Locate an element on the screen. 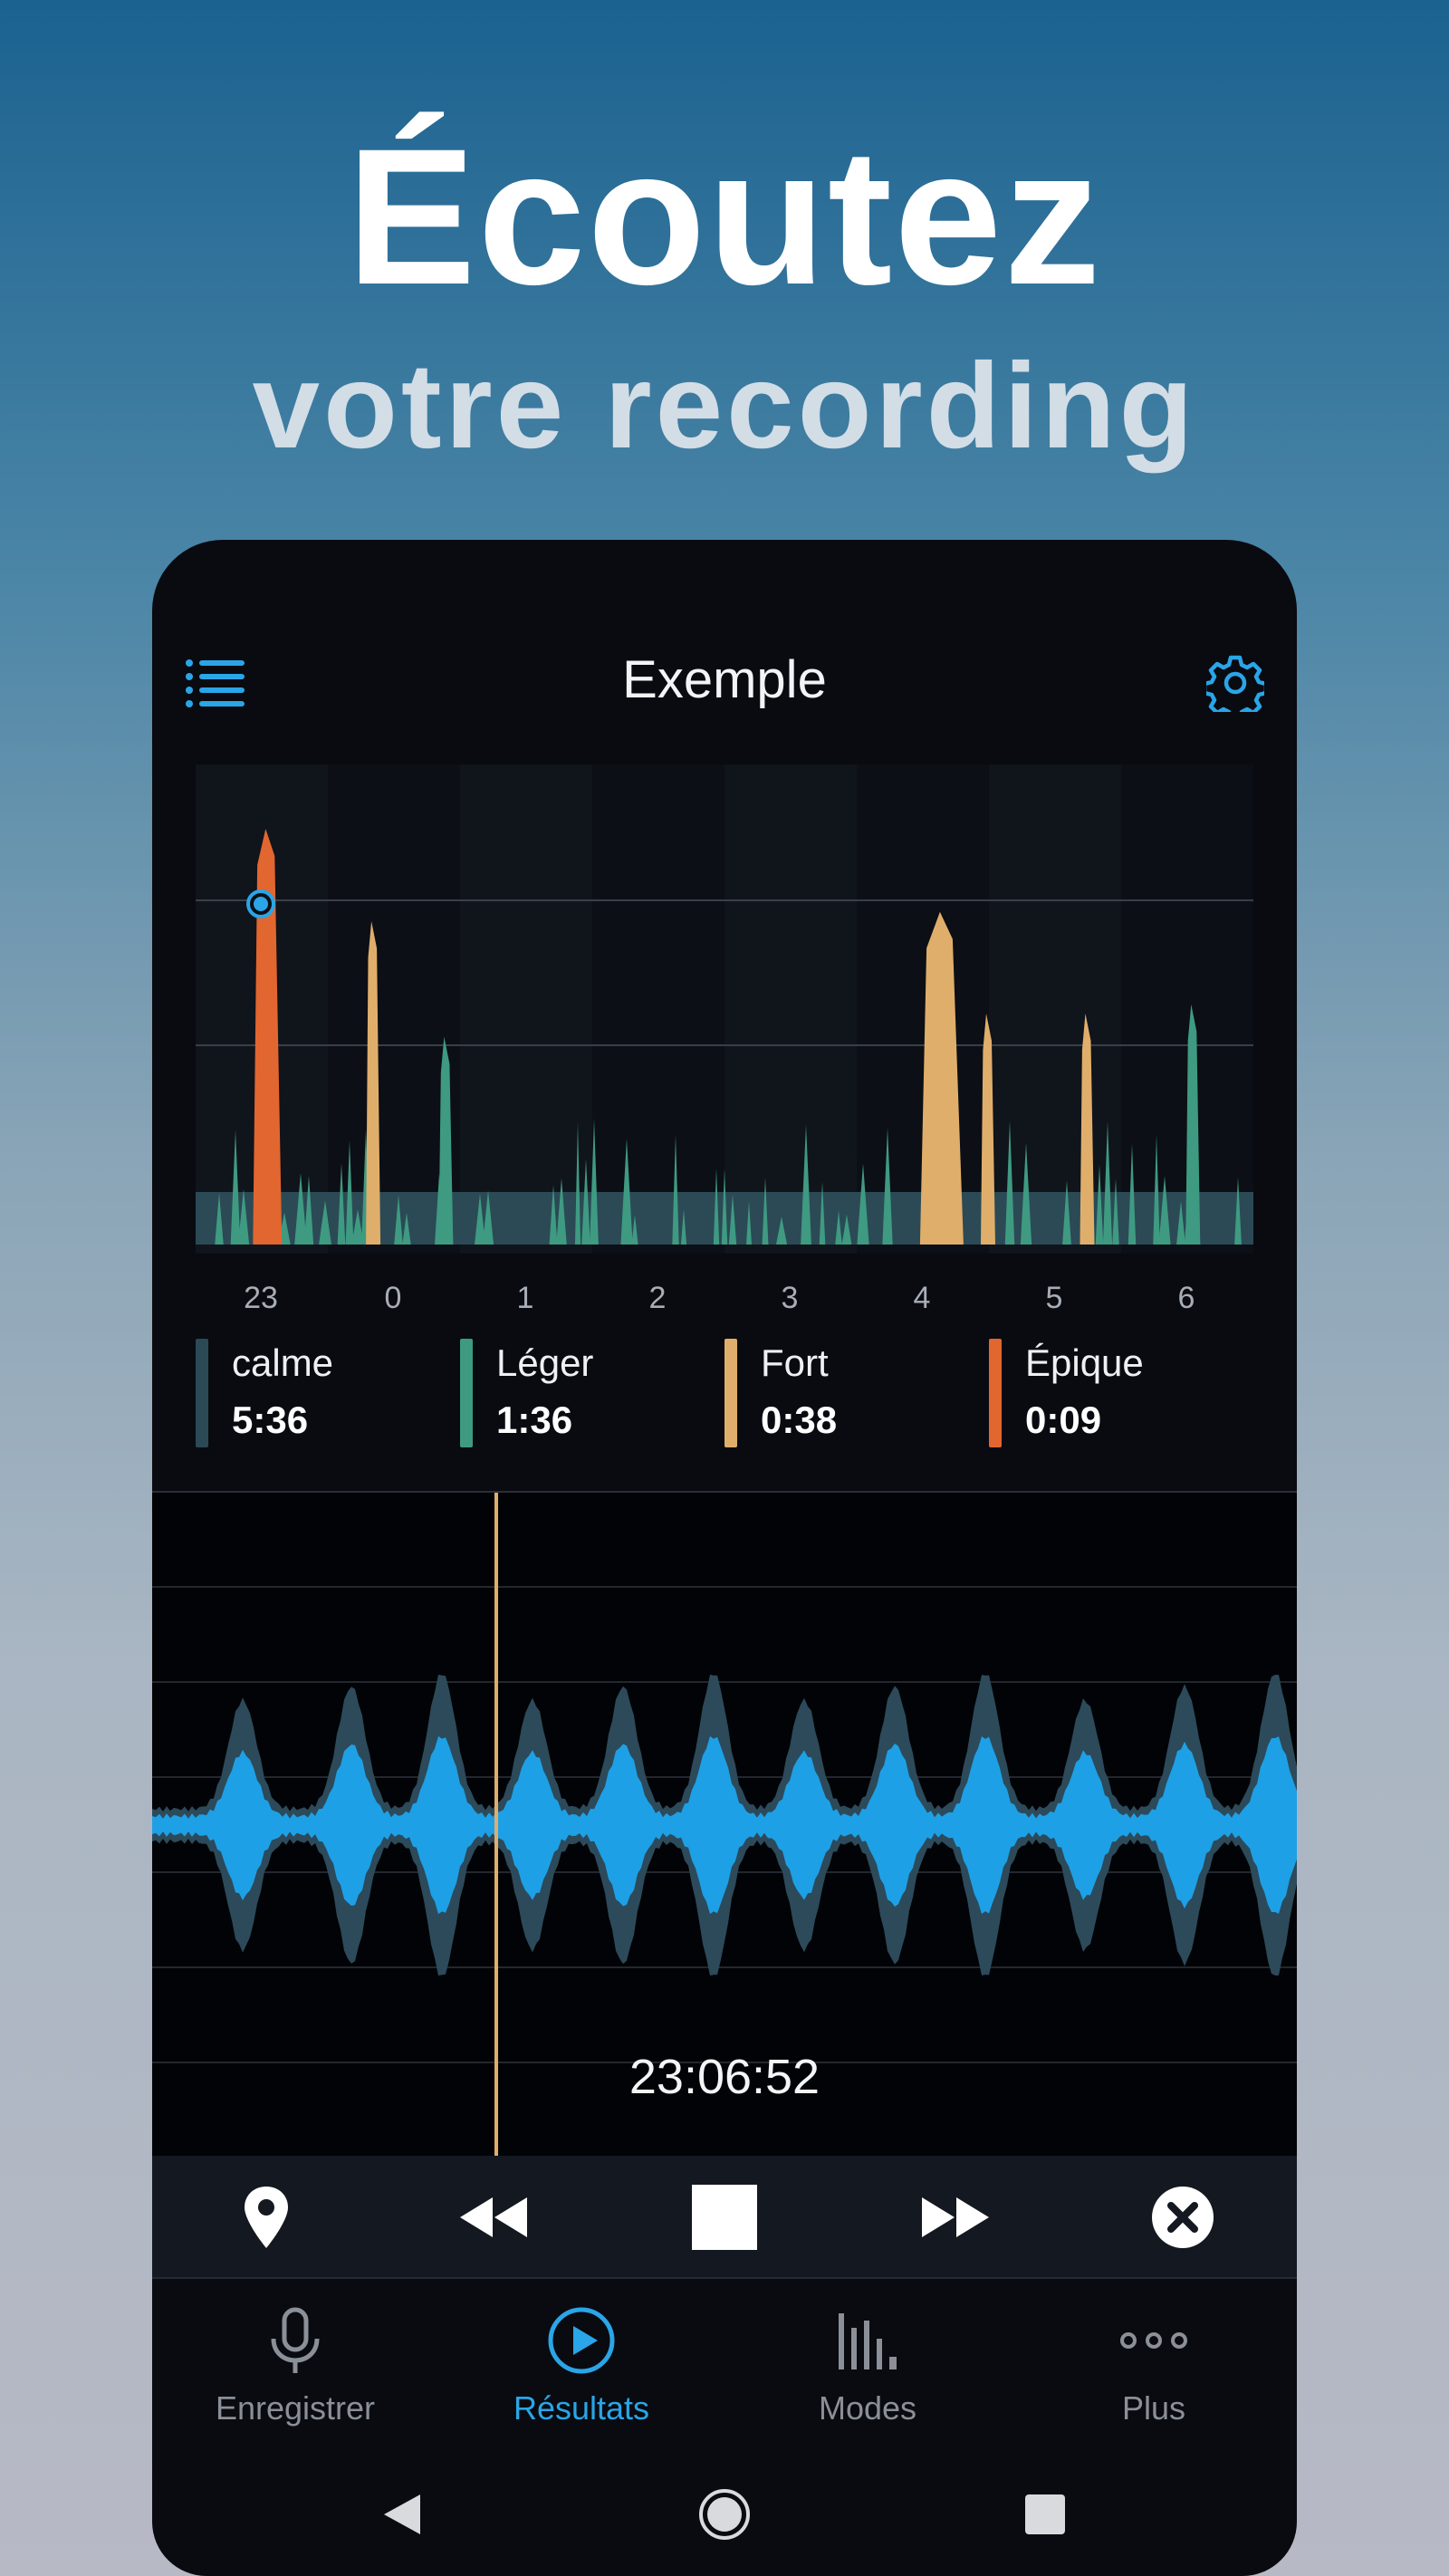 The width and height of the screenshot is (1449, 2576). transport-controls is located at coordinates (724, 2217).